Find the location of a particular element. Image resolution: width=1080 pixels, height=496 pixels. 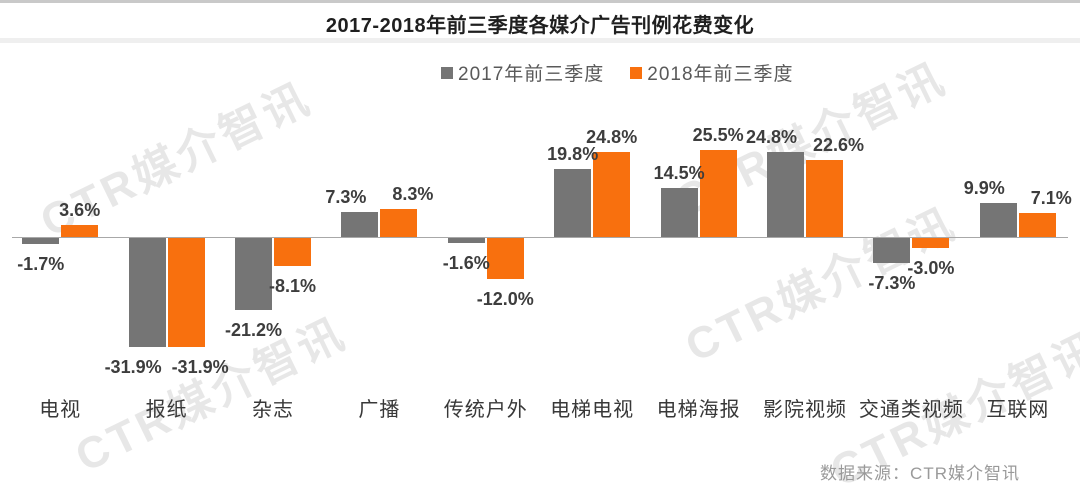

watermark-text: CTR媒介智讯 is located at coordinates (176, 160).